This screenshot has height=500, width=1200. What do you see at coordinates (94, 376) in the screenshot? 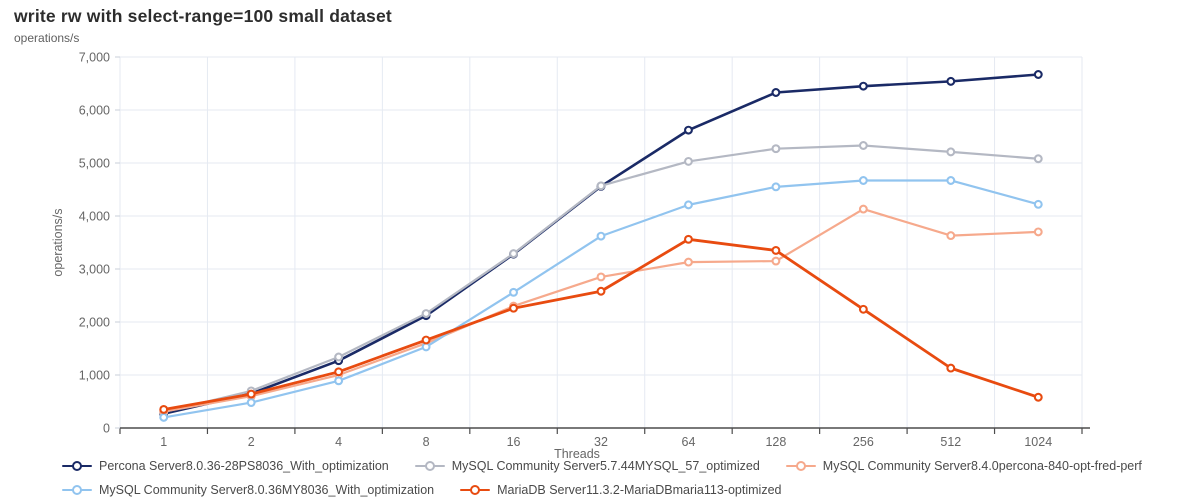
I see `y-tick-label: 1,000` at bounding box center [94, 376].